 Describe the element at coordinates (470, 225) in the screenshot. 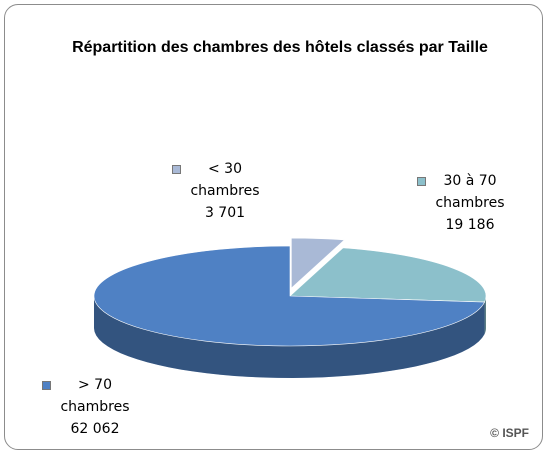

I see `value-label: 19 186` at that location.